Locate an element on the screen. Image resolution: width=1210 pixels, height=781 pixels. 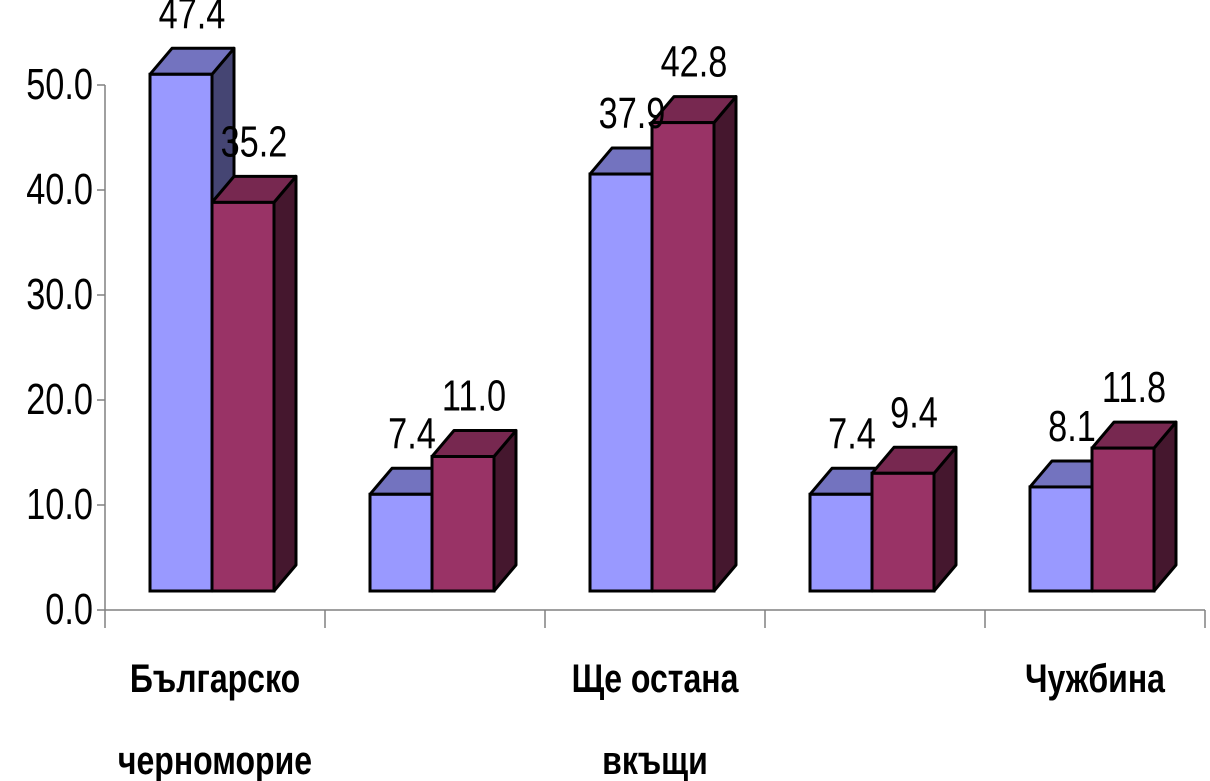
data-label: 47.4 is located at coordinates (192, 19).